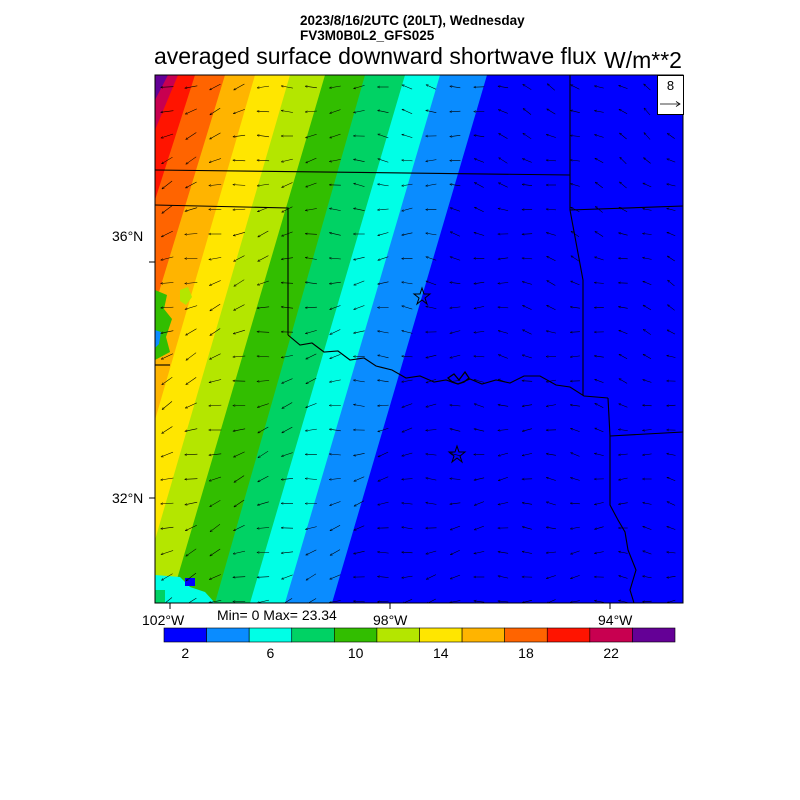  What do you see at coordinates (622, 500) in the screenshot?
I see `texas-louisiana-border` at bounding box center [622, 500].